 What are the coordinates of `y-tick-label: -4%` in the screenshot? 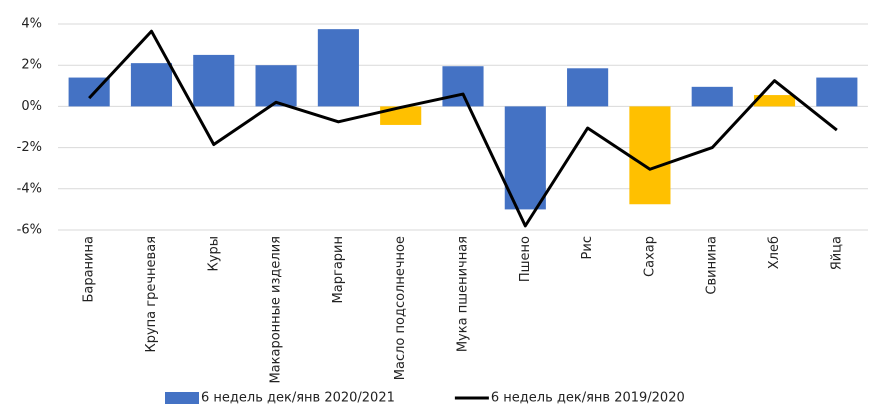 It's located at (29, 188).